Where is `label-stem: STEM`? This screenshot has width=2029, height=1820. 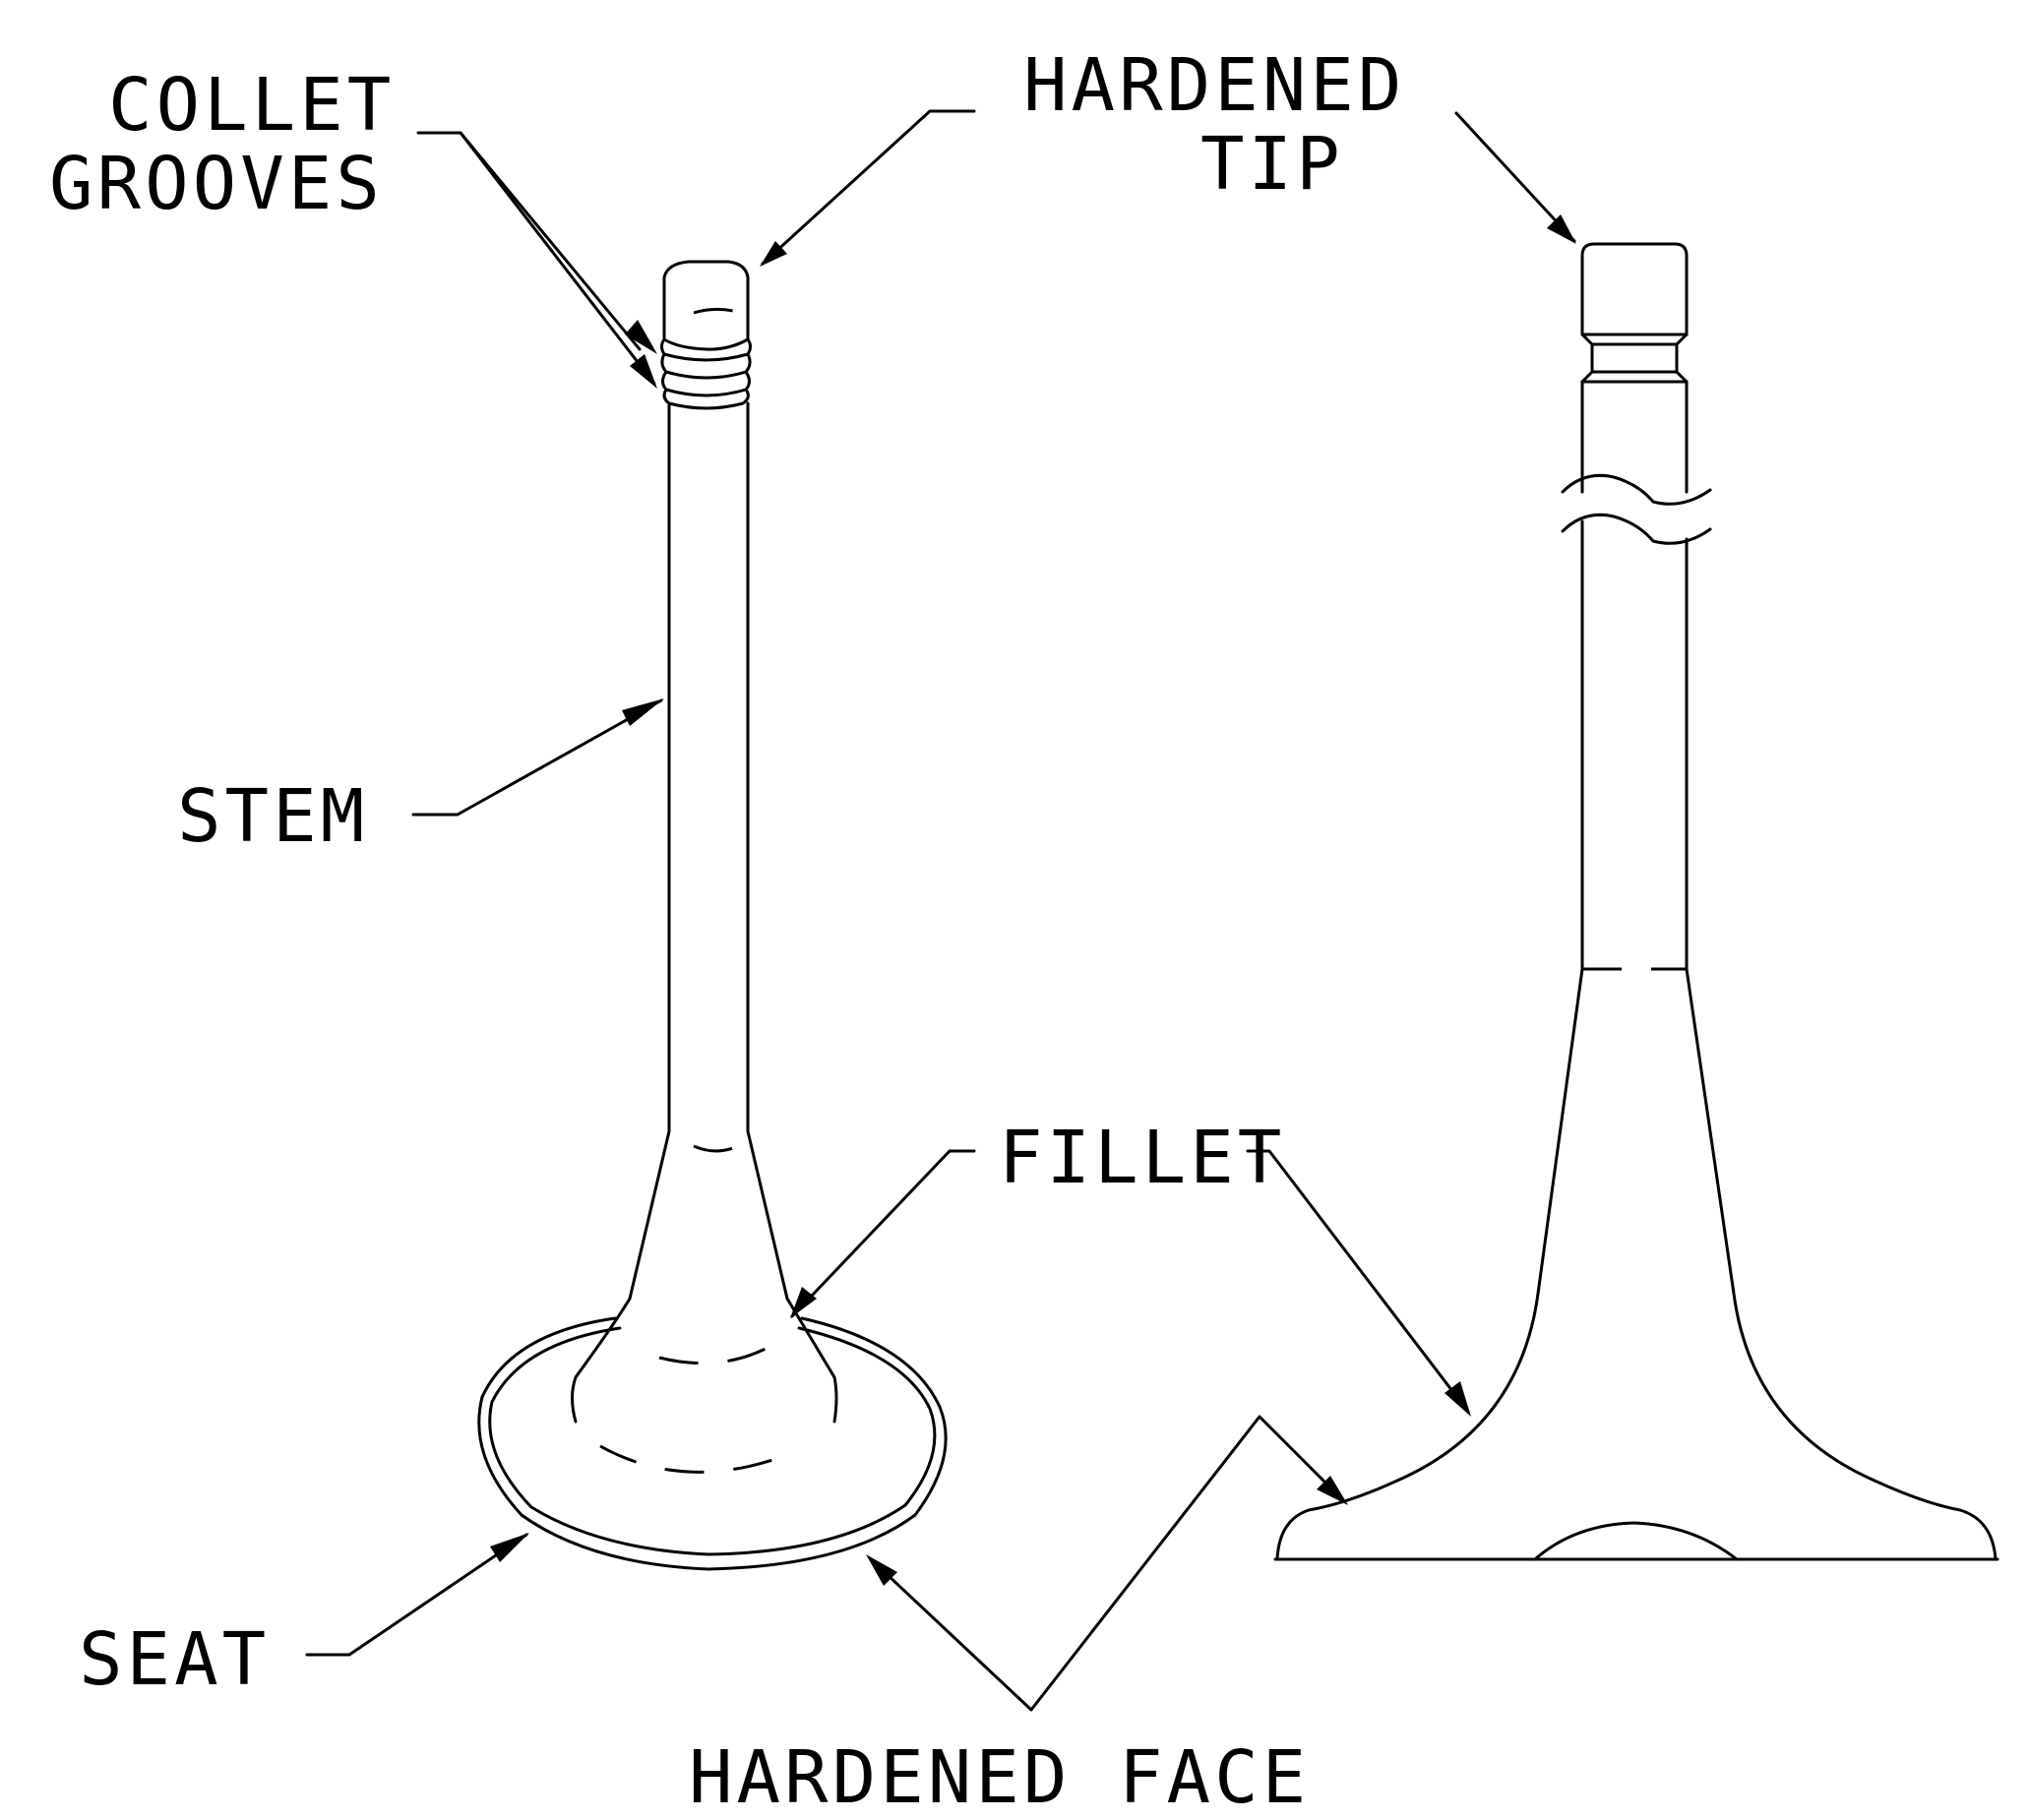
label-stem: STEM is located at coordinates (272, 816).